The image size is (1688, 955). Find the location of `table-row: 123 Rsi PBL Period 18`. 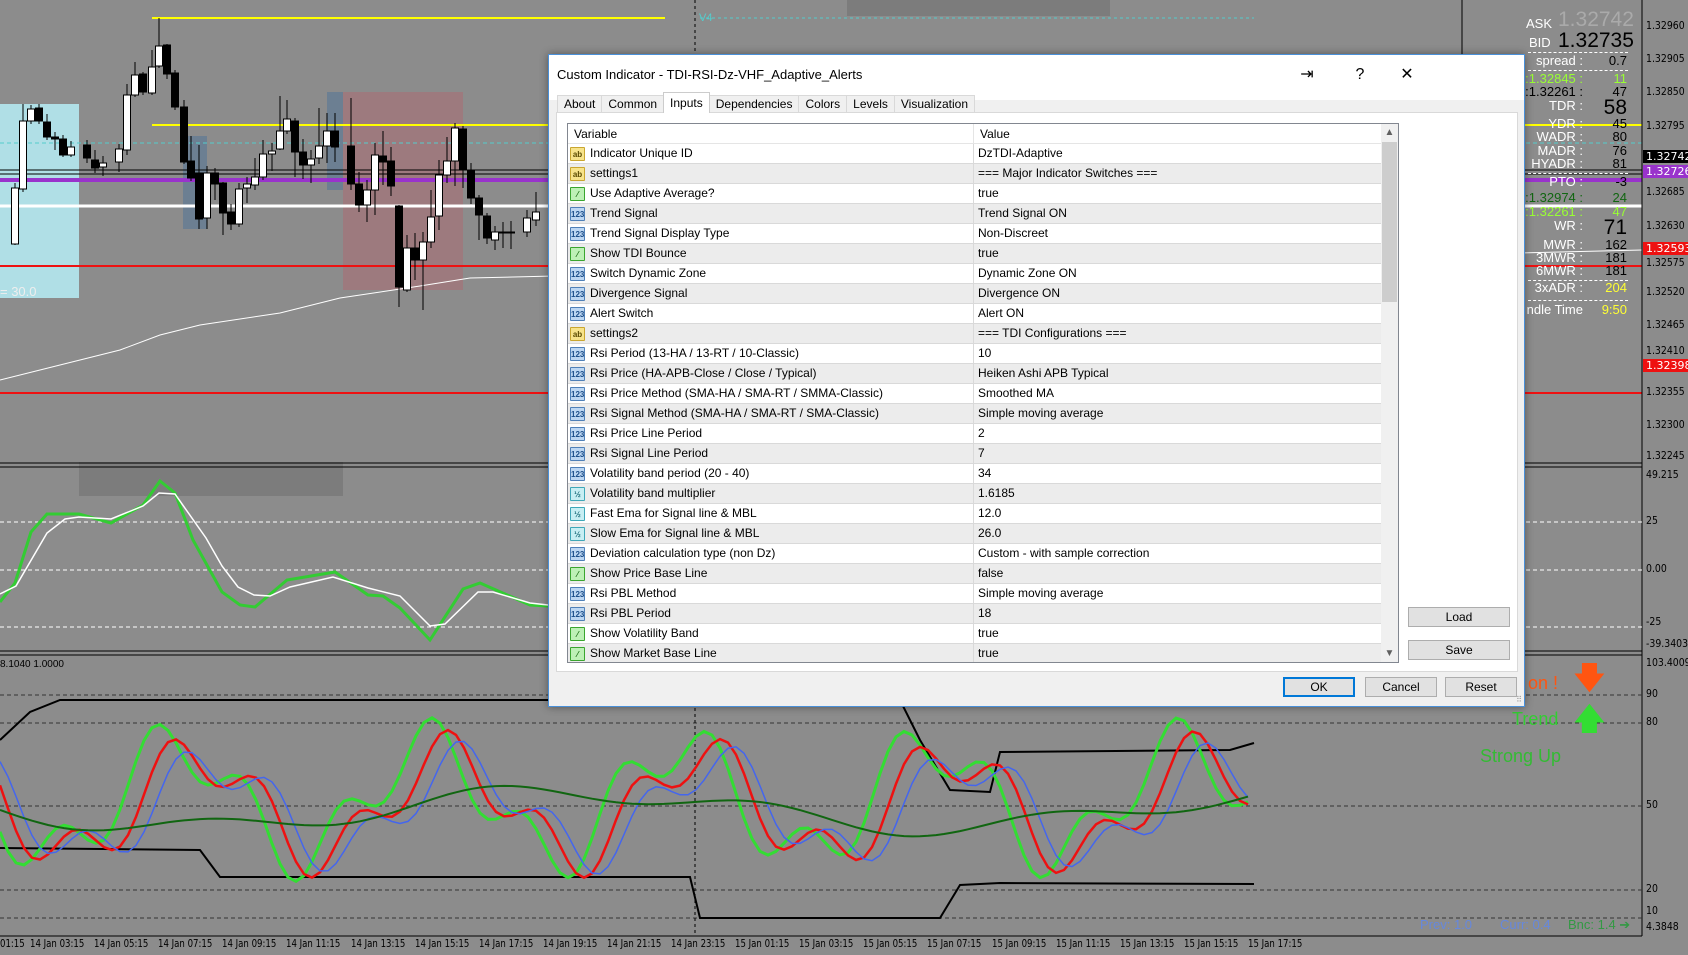

table-row: 123 Rsi PBL Period 18 is located at coordinates (983, 614).